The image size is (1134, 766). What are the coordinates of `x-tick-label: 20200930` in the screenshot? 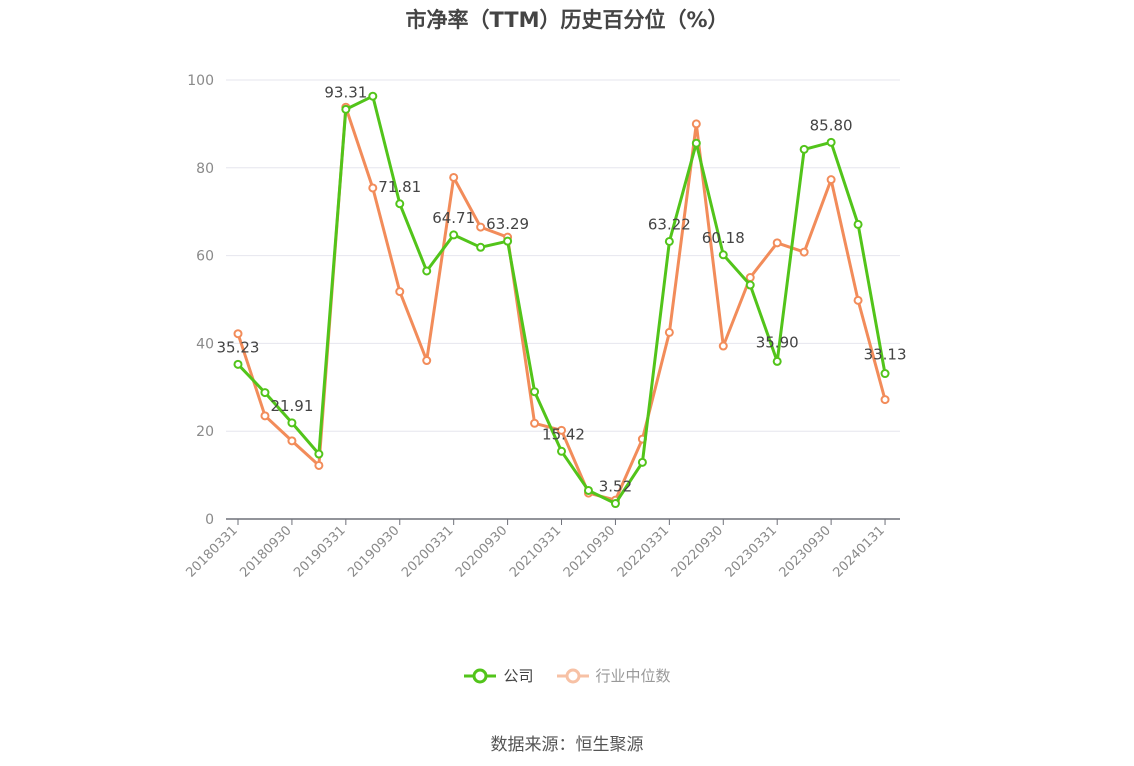 It's located at (481, 551).